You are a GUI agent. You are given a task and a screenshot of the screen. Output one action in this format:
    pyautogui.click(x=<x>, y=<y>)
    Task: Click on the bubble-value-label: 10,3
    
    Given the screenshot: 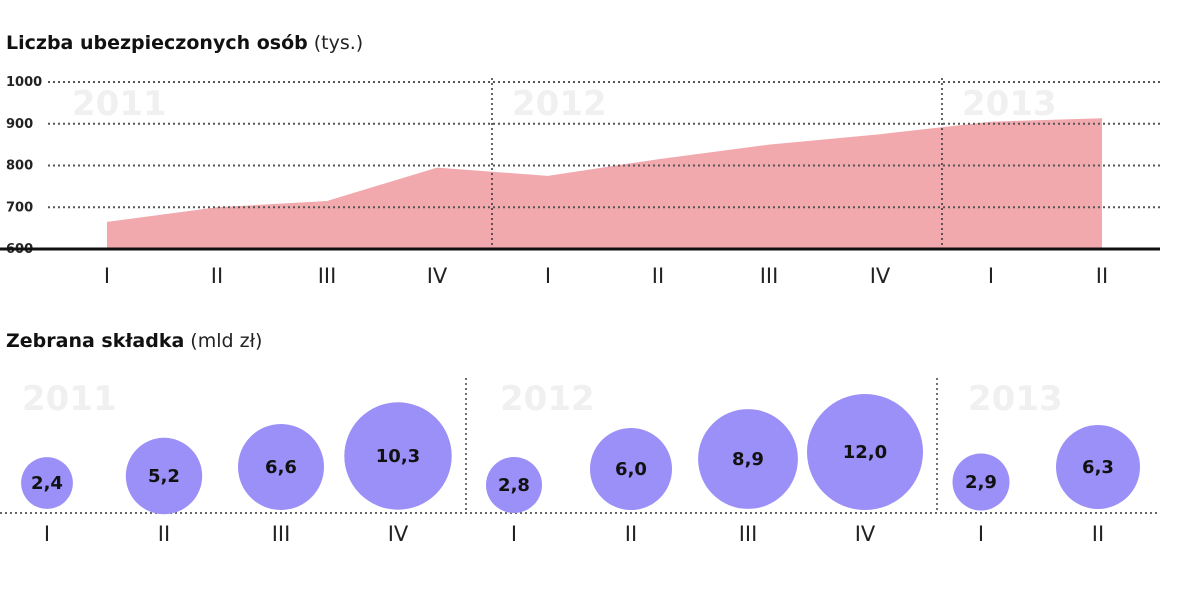 What is the action you would take?
    pyautogui.click(x=398, y=456)
    